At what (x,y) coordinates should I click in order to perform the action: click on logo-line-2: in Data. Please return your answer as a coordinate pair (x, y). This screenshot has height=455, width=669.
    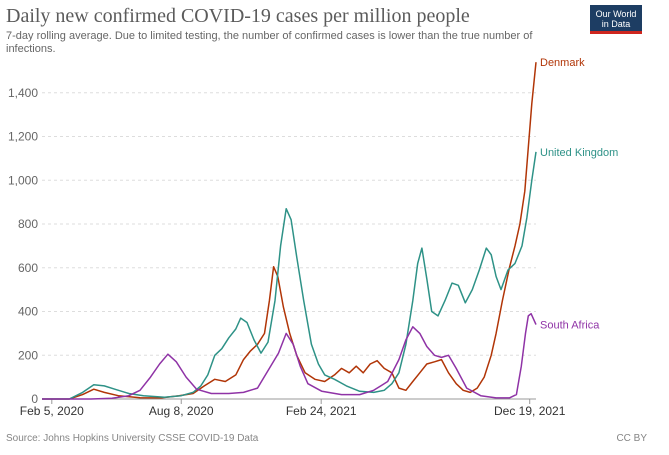
    Looking at the image, I should click on (616, 24).